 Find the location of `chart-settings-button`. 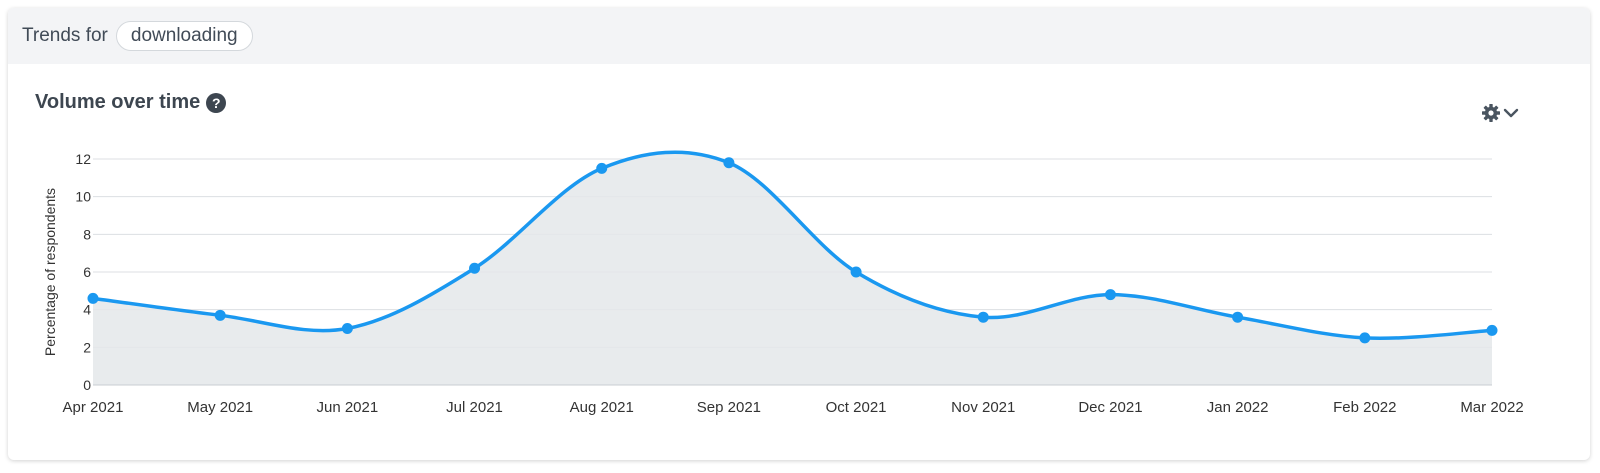

chart-settings-button is located at coordinates (1500, 113).